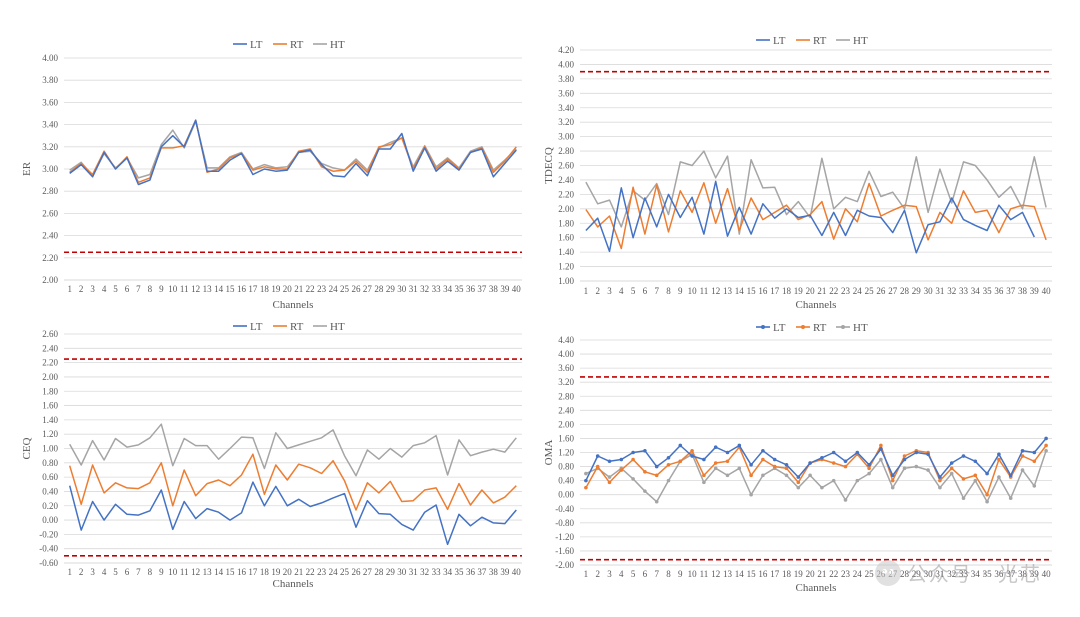 The image size is (1080, 617). I want to click on y-tick-label: -0.20, so click(48, 534).